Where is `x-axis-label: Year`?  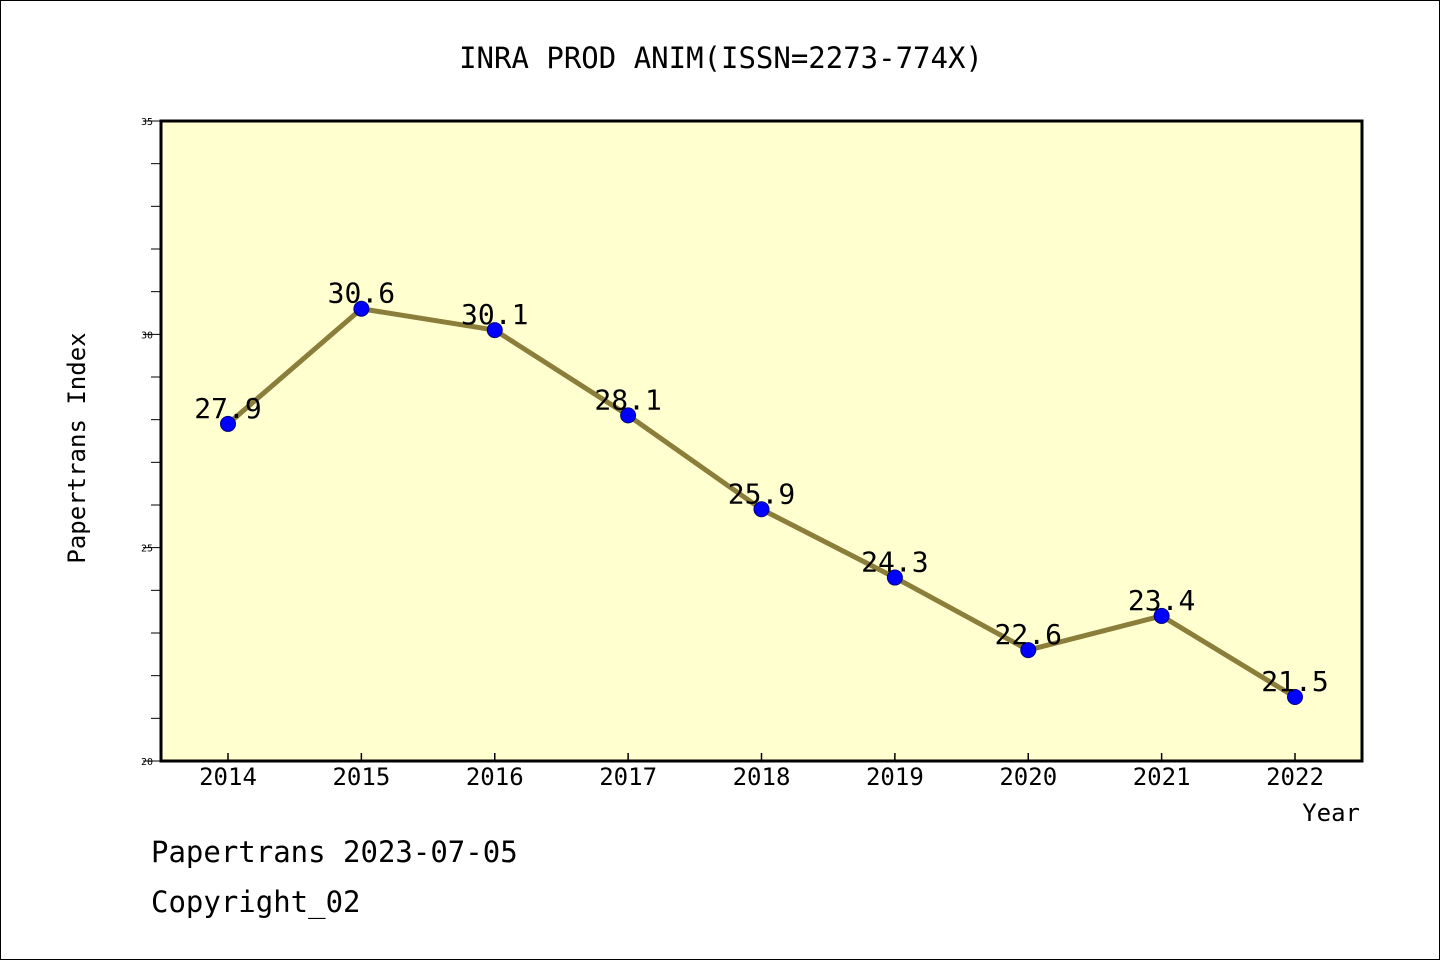
x-axis-label: Year is located at coordinates (1331, 813).